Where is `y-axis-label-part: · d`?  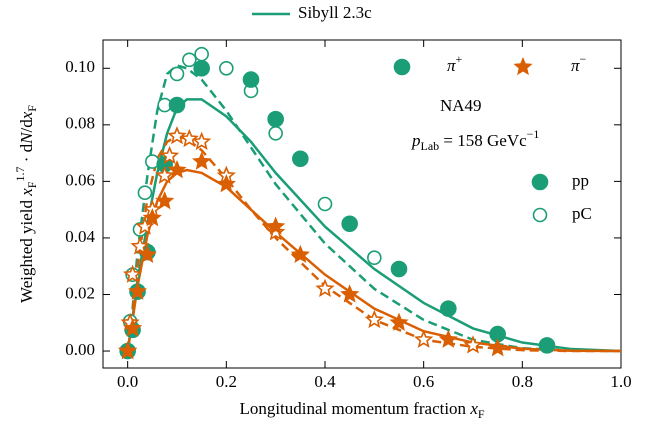 y-axis-label-part: · d is located at coordinates (26, 154).